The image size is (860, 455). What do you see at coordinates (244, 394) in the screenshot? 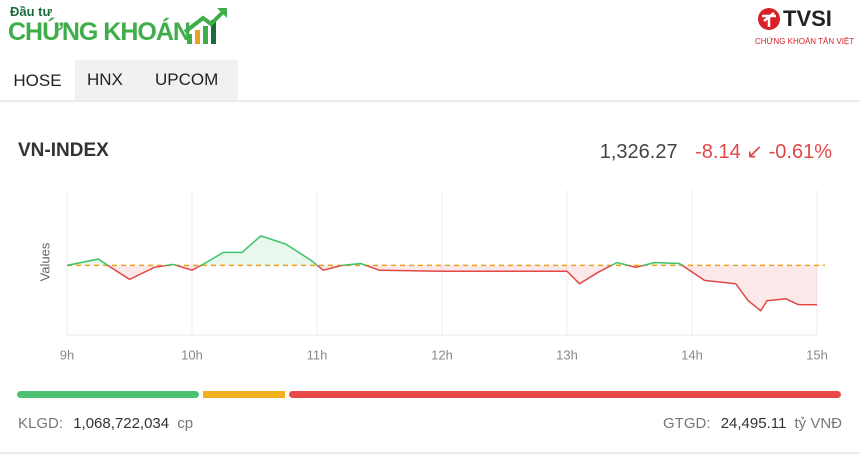
I see `breadth-flat` at bounding box center [244, 394].